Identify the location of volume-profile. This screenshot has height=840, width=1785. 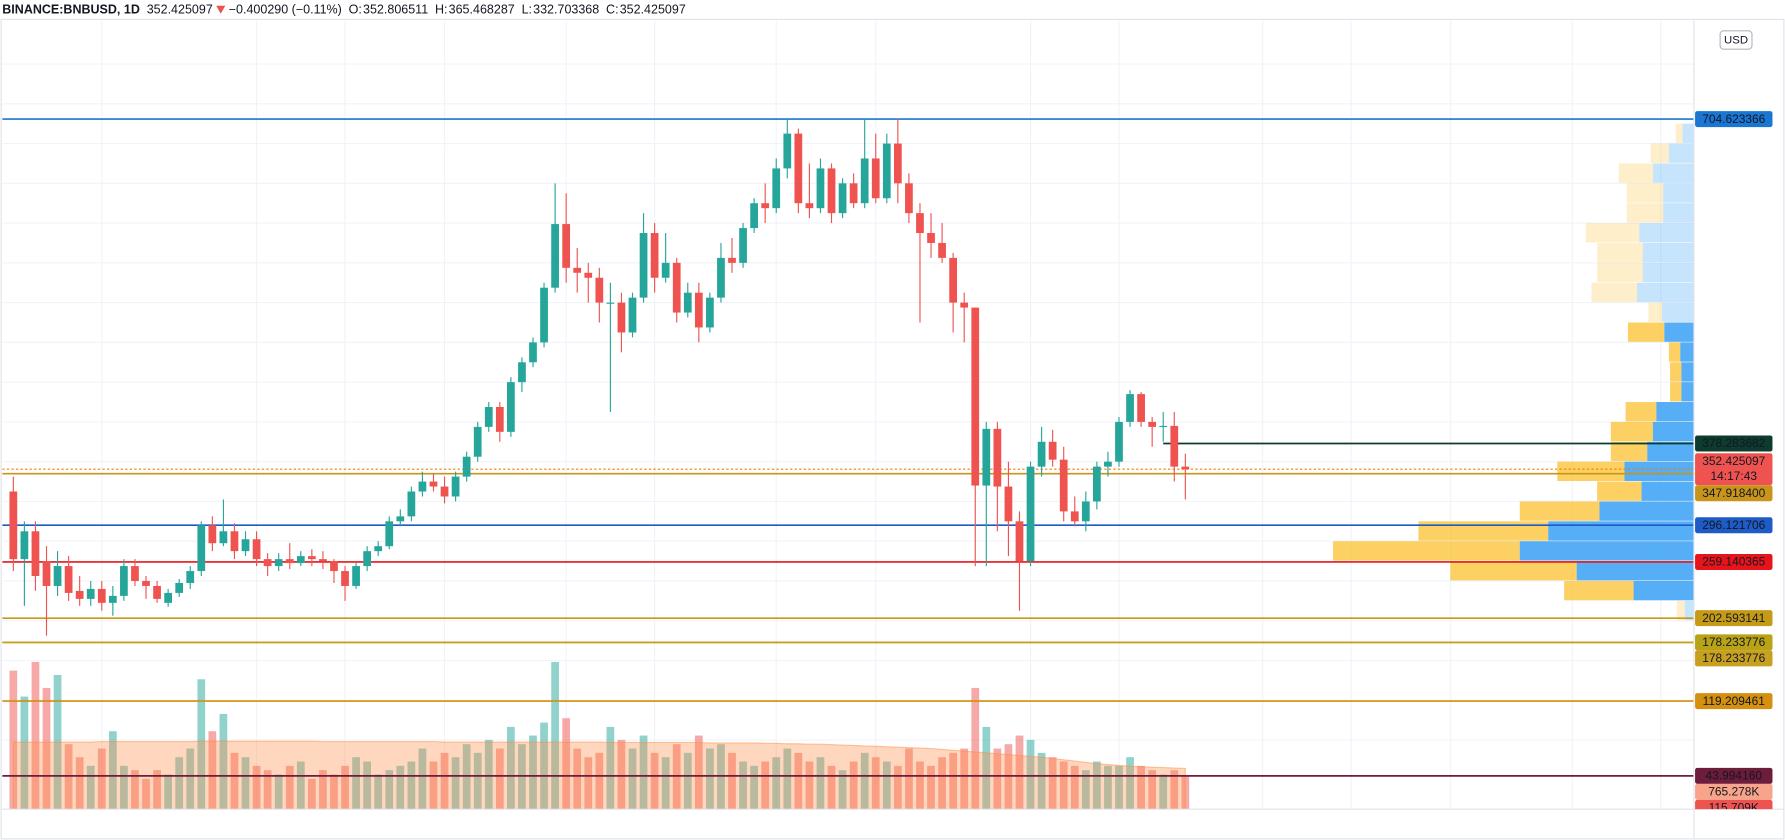
(1513, 372).